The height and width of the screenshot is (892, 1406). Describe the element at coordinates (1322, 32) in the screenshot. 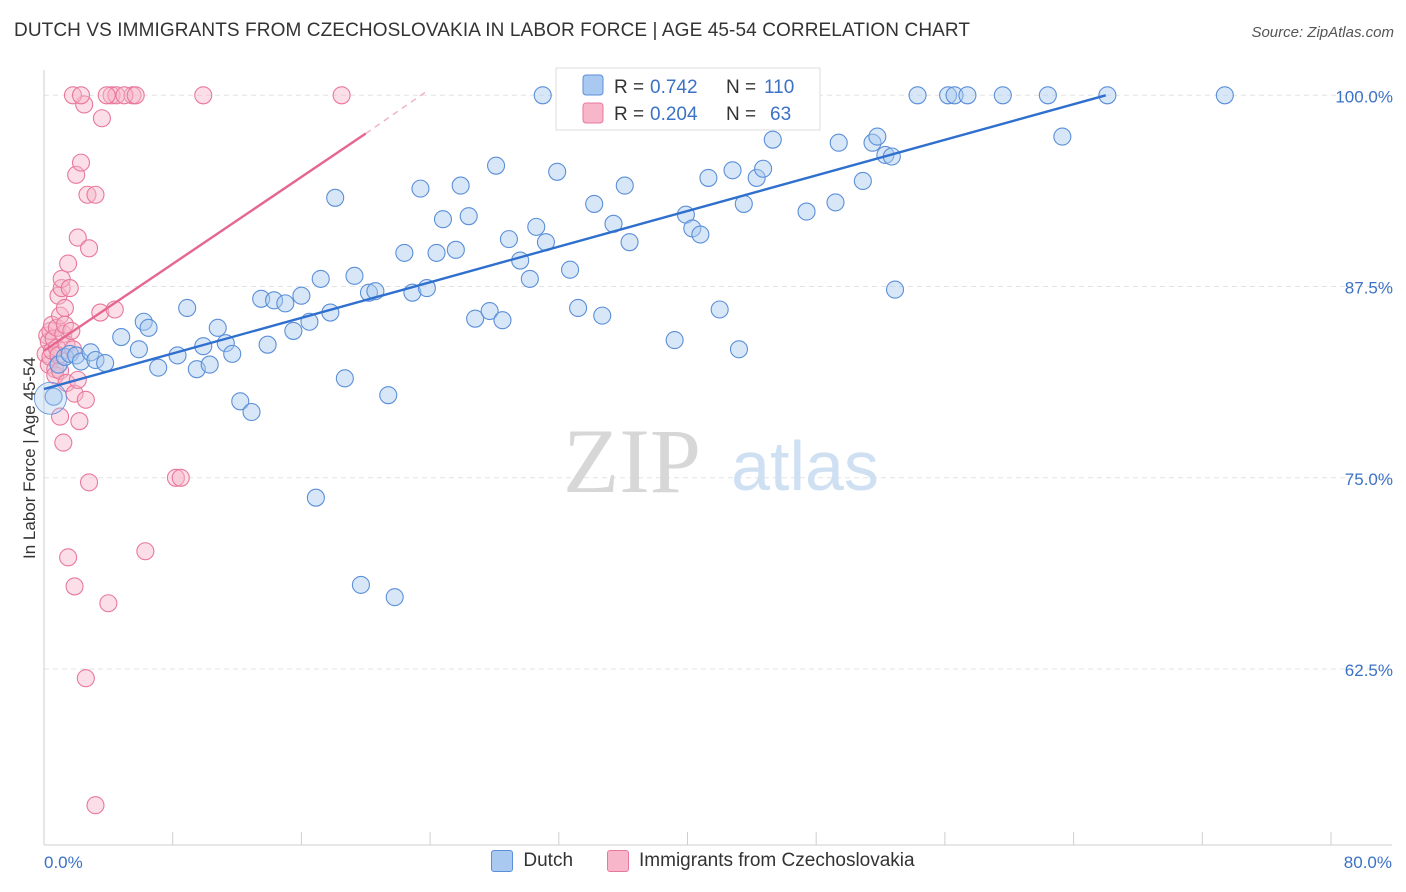

I see `chart-source: Source: ZipAtlas.com` at that location.